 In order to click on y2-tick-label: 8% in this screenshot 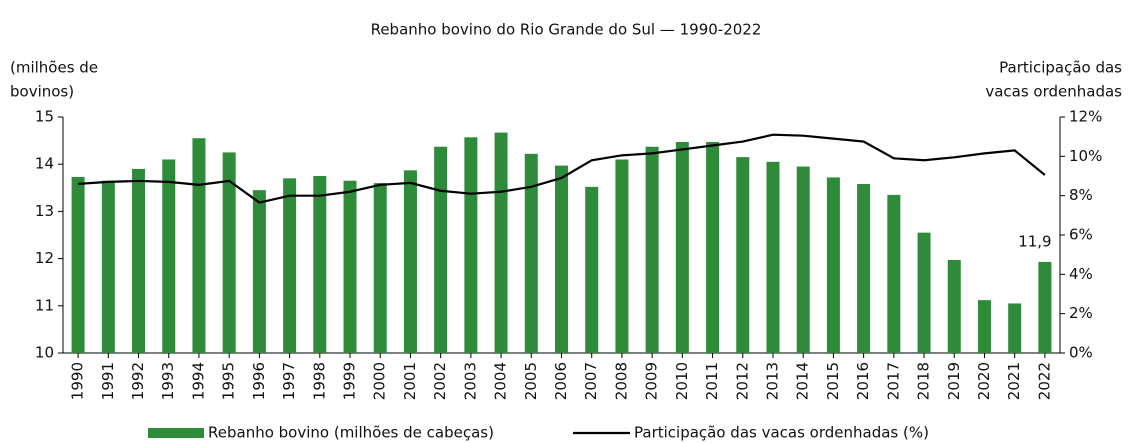, I will do `click(1081, 195)`.